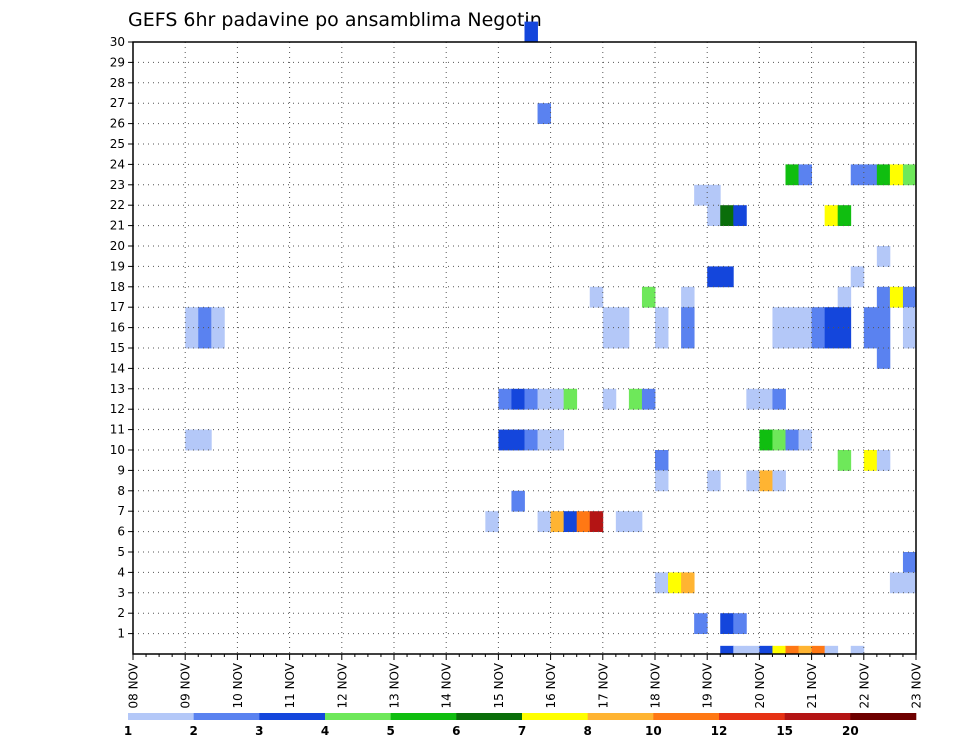 The height and width of the screenshot is (742, 960). What do you see at coordinates (390, 731) in the screenshot?
I see `legend-label: 5` at bounding box center [390, 731].